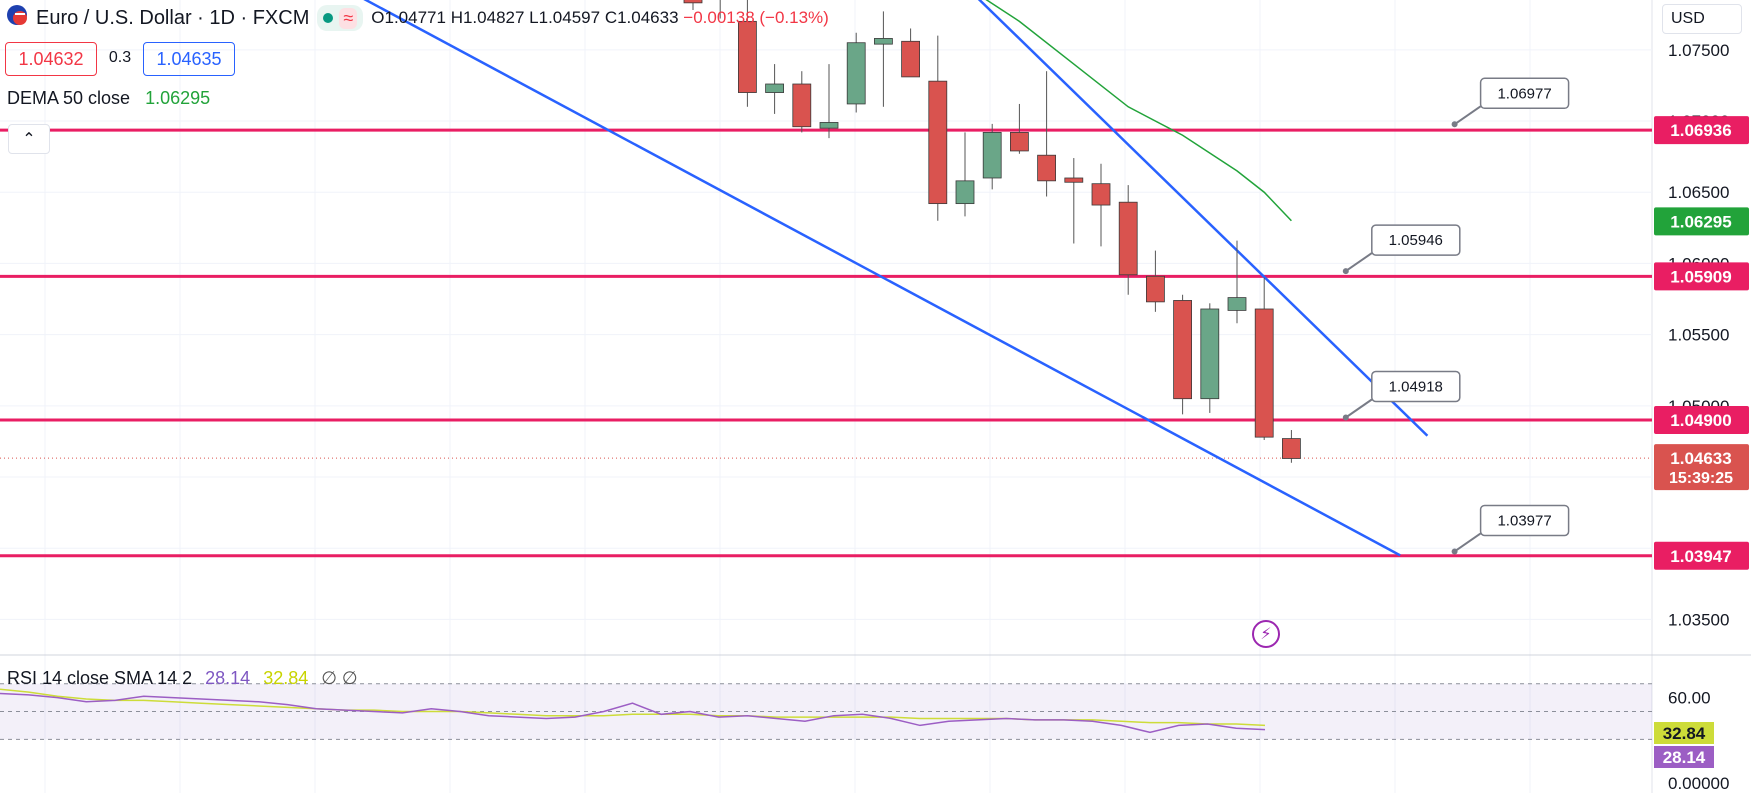 The height and width of the screenshot is (793, 1751). I want to click on y-tick-label: 1.06500, so click(1698, 192).